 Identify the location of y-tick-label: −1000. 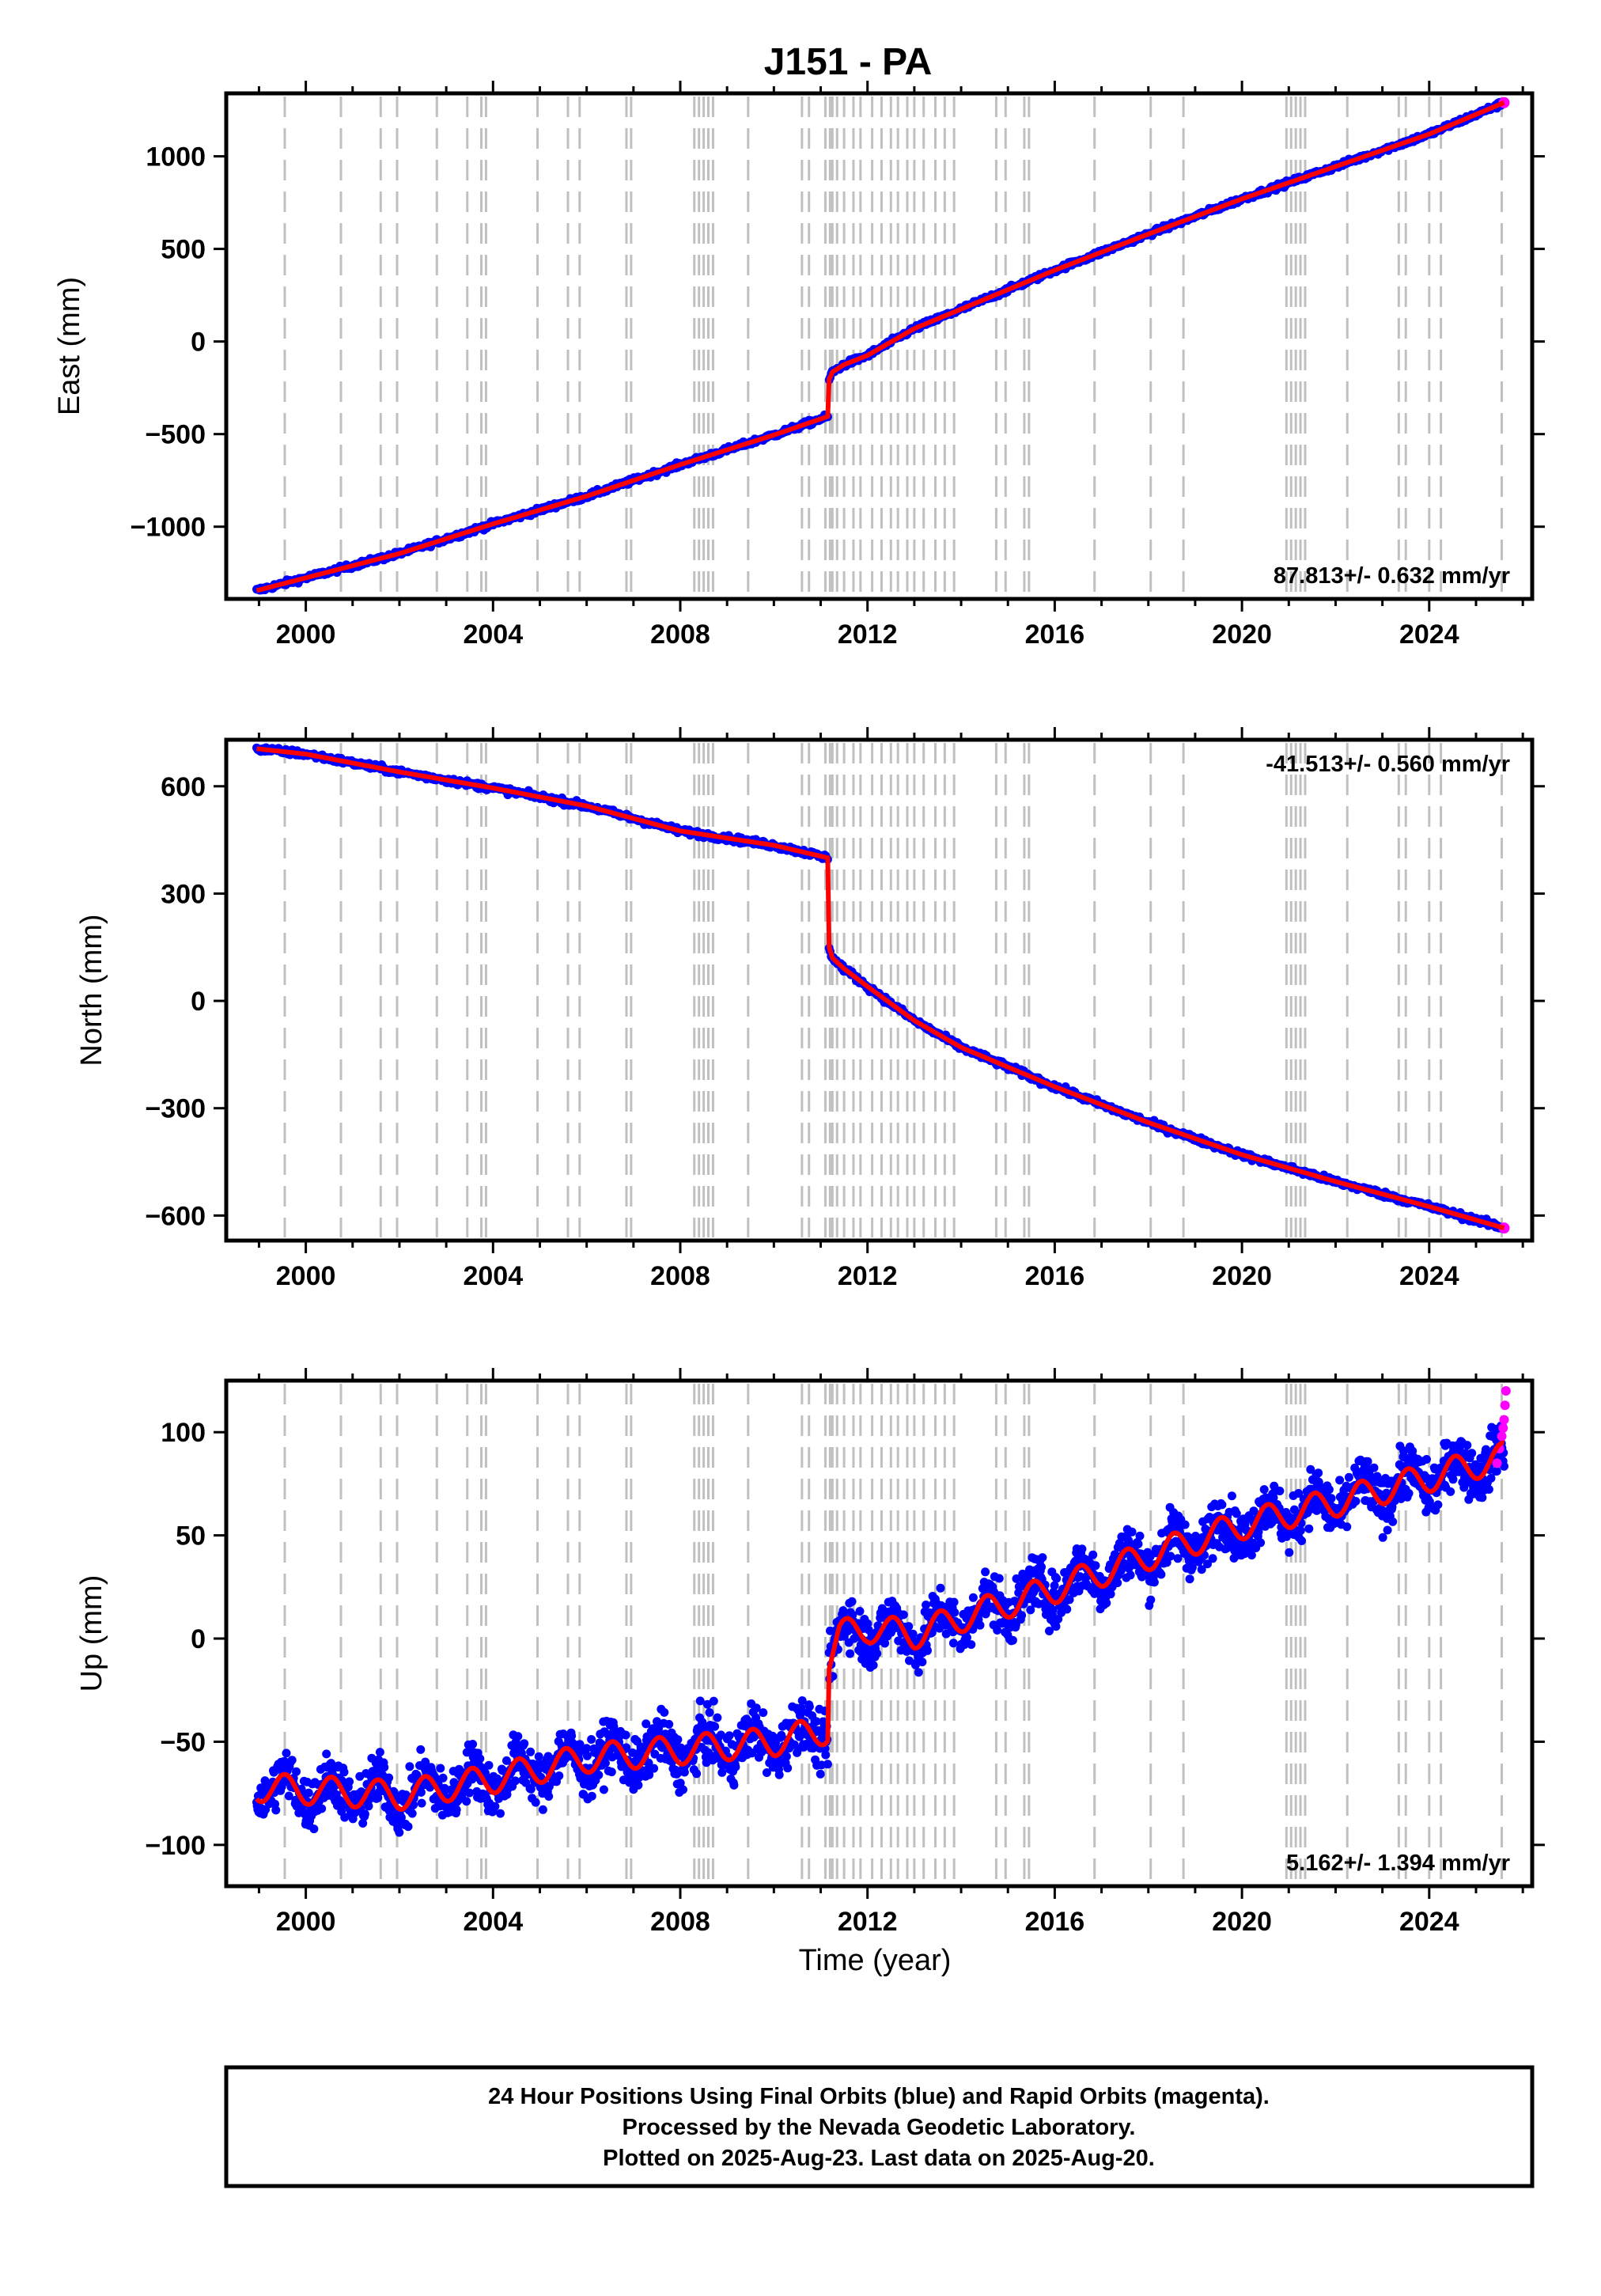
(168, 528).